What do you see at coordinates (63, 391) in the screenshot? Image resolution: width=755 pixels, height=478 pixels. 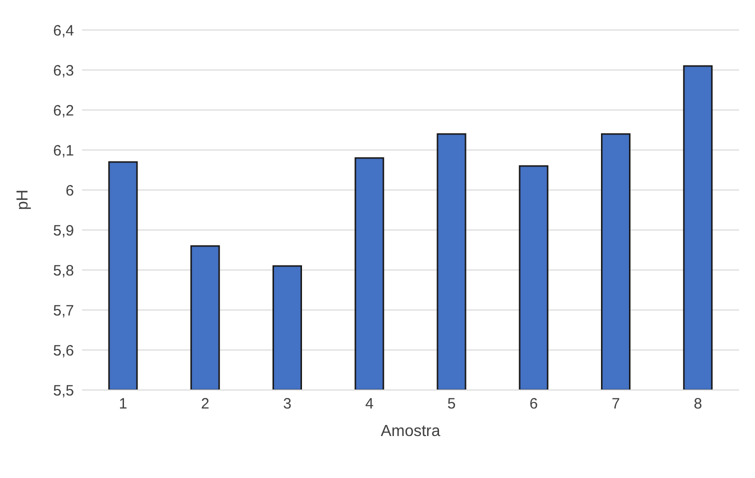 I see `y-tick-label: 5,5` at bounding box center [63, 391].